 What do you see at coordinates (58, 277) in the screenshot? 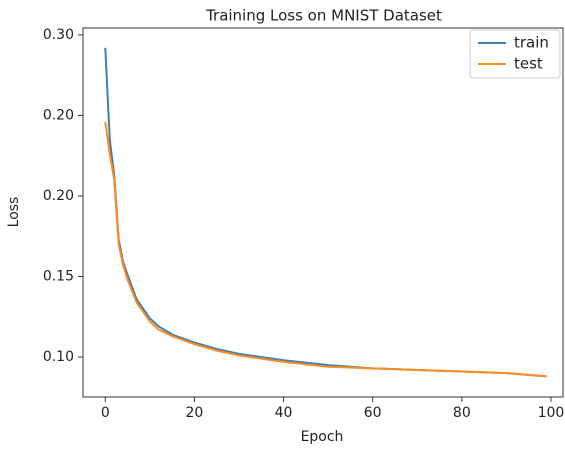
I see `y-tick-label: 0.15` at bounding box center [58, 277].